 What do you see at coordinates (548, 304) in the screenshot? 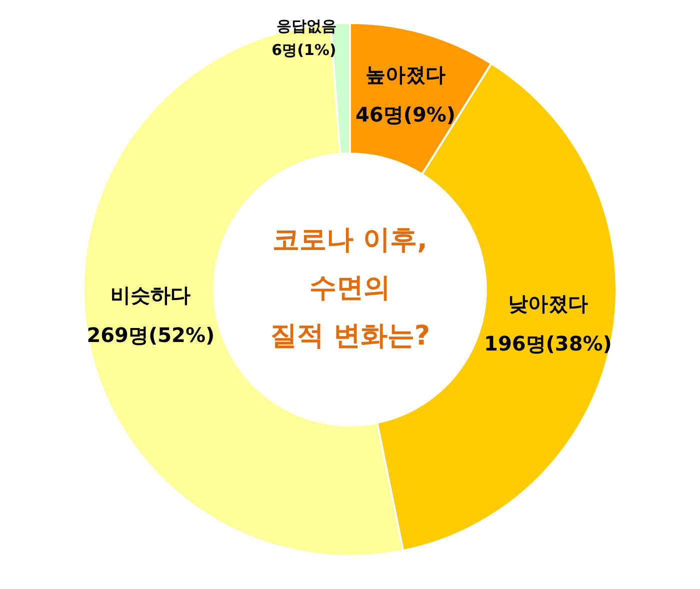
I see `slice-label: 낮아졌다` at bounding box center [548, 304].